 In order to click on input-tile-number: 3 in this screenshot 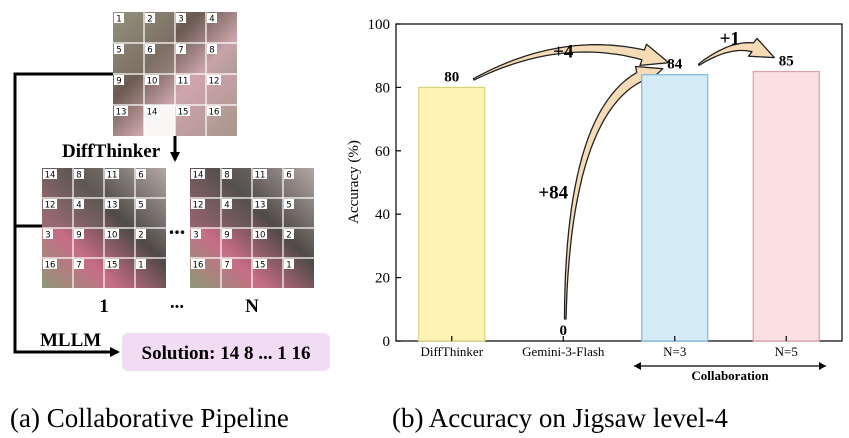, I will do `click(180, 20)`.